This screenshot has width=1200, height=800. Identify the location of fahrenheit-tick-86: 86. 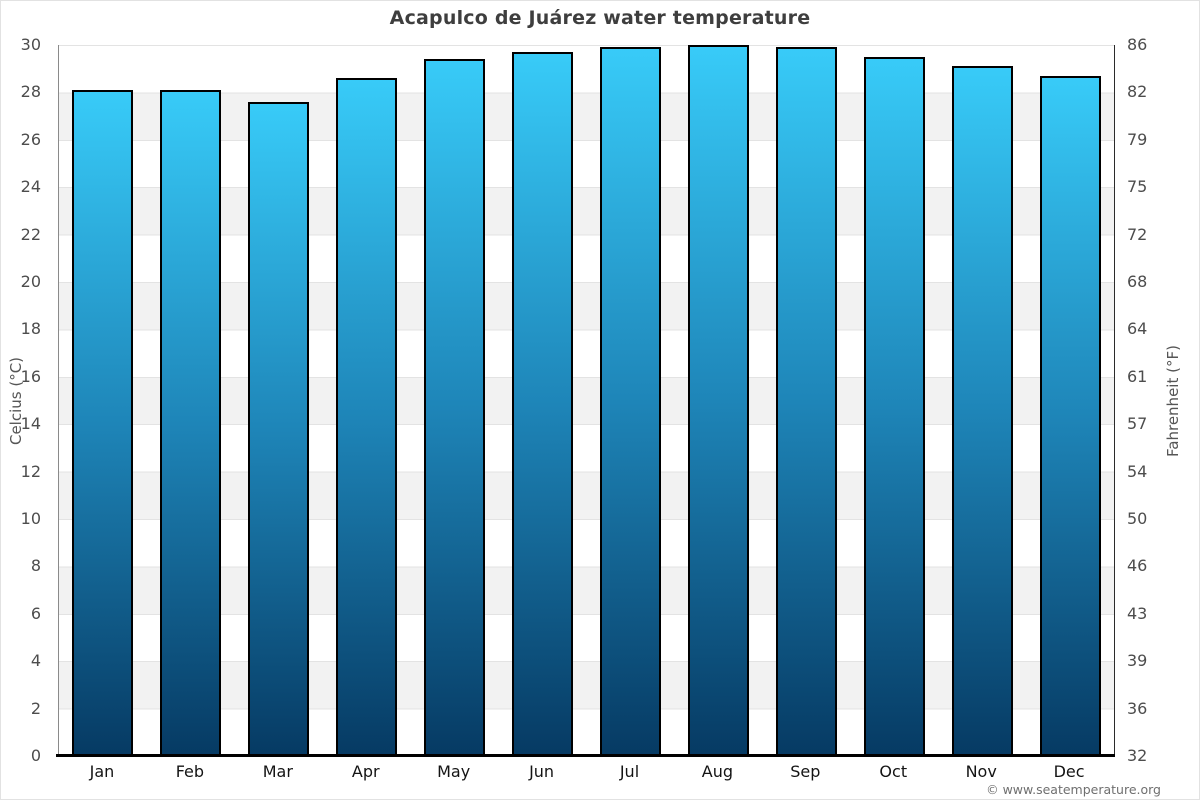
(1137, 44).